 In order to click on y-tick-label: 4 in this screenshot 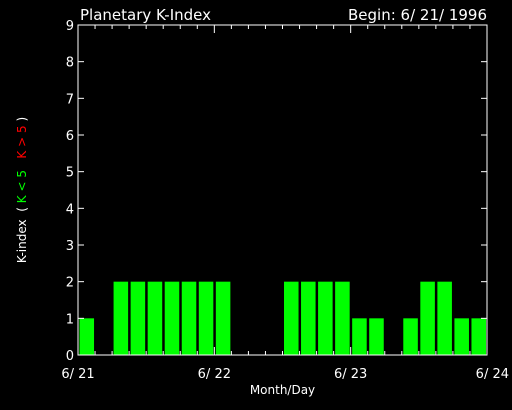, I will do `click(70, 209)`.